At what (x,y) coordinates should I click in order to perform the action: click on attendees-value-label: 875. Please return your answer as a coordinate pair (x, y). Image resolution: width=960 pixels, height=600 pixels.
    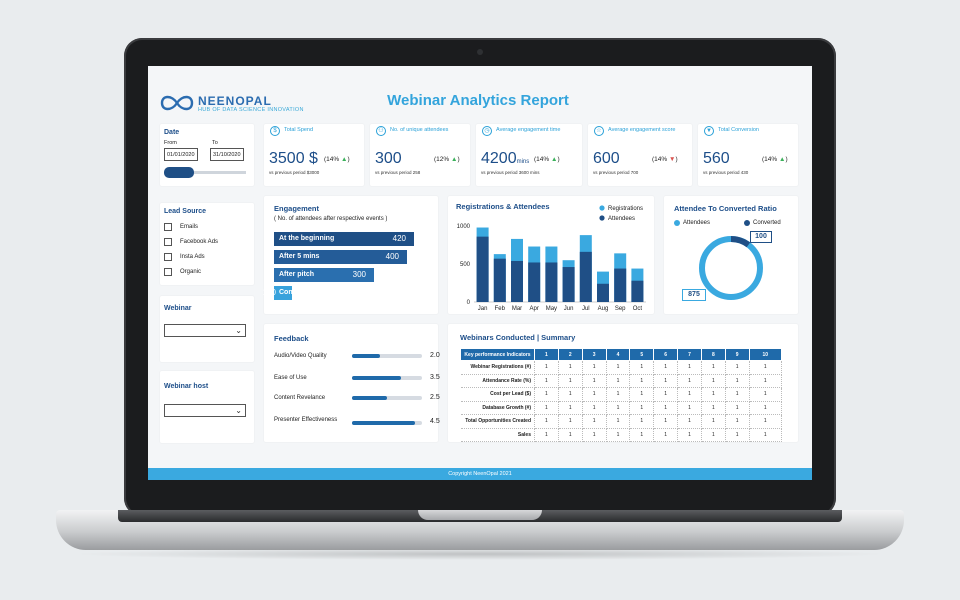
    Looking at the image, I should click on (694, 295).